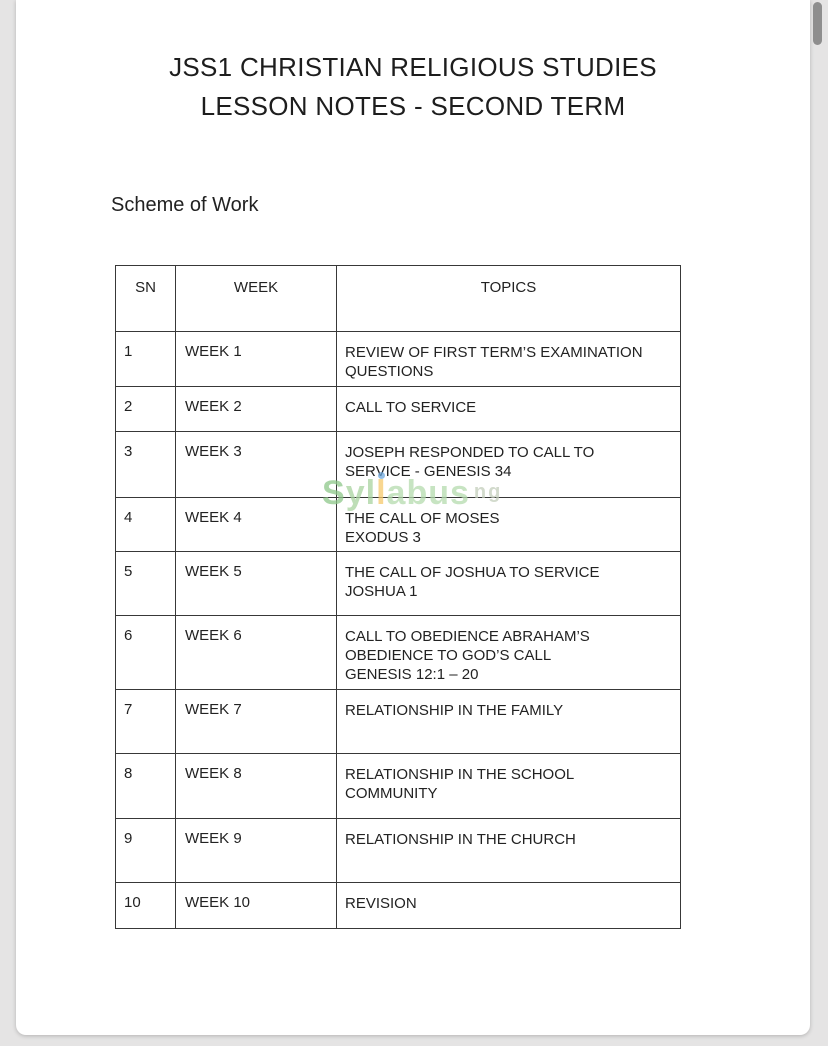  What do you see at coordinates (256, 850) in the screenshot?
I see `week-cell: WEEK 9` at bounding box center [256, 850].